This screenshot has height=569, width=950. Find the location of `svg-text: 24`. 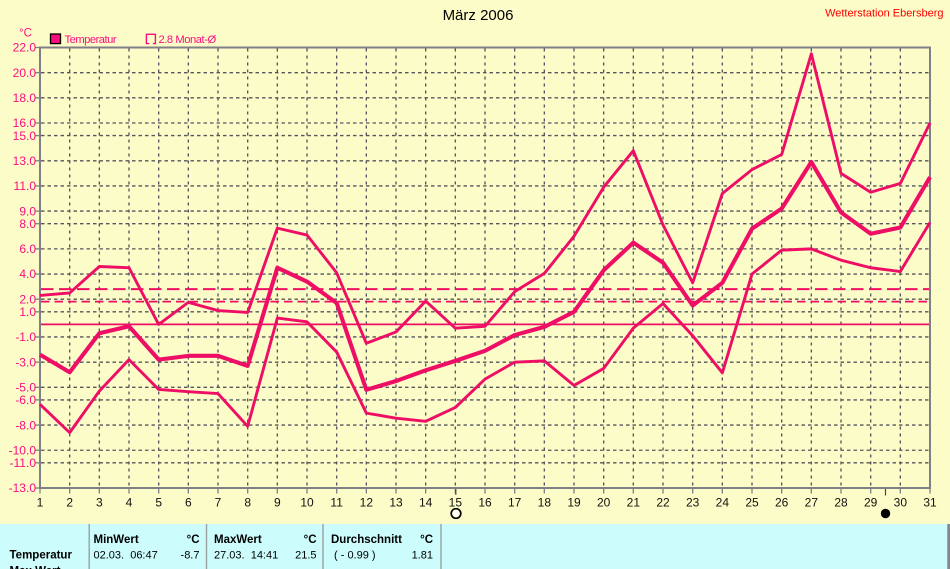

svg-text: 24 is located at coordinates (723, 503).